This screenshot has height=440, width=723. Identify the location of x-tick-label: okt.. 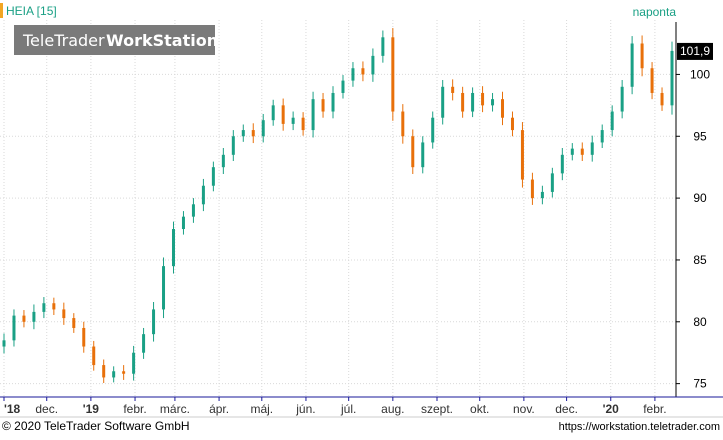
(479, 409).